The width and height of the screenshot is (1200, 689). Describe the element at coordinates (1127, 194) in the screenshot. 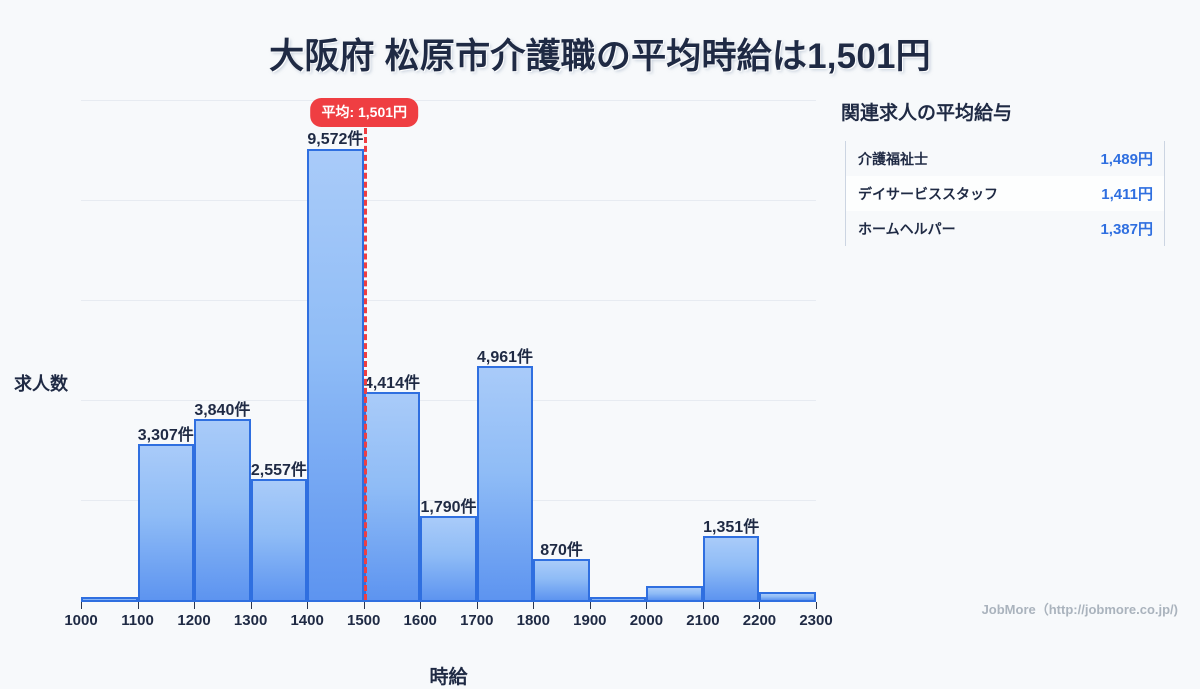

I see `related-job-value: 1,411円` at that location.